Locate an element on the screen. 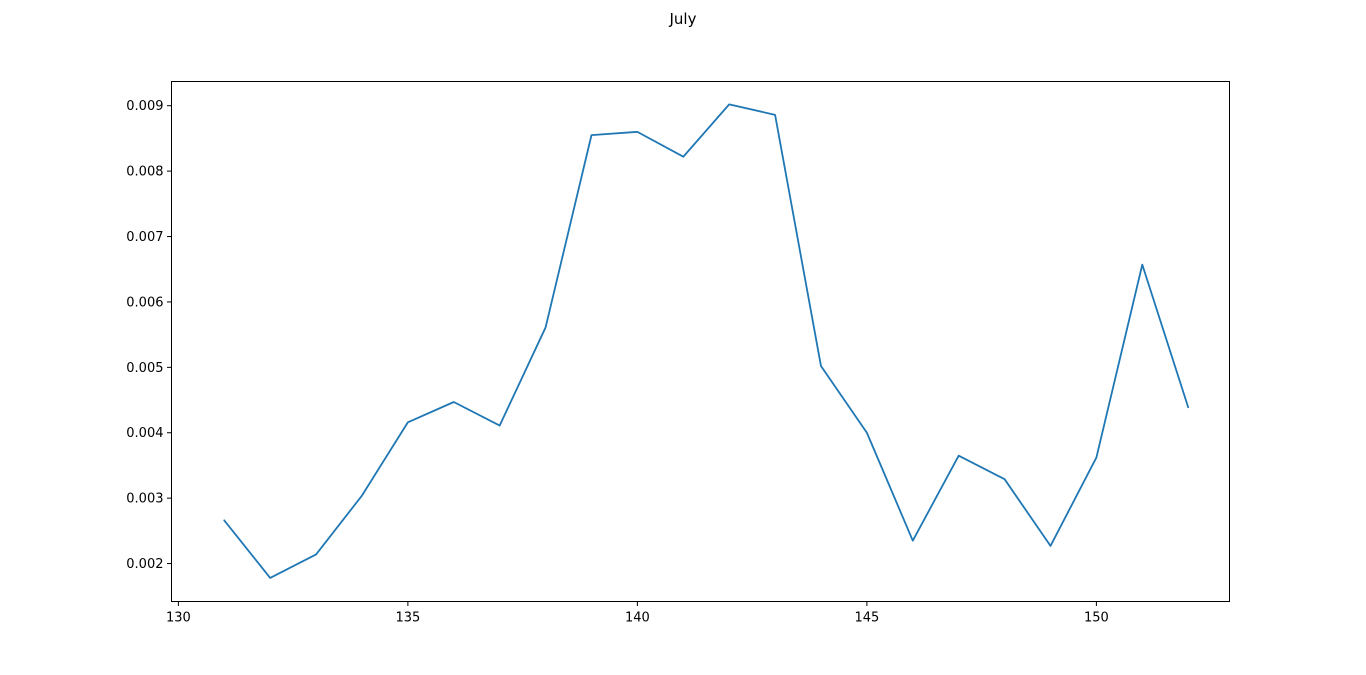 Image resolution: width=1366 pixels, height=675 pixels. y-tick-label: 0.006 is located at coordinates (144, 302).